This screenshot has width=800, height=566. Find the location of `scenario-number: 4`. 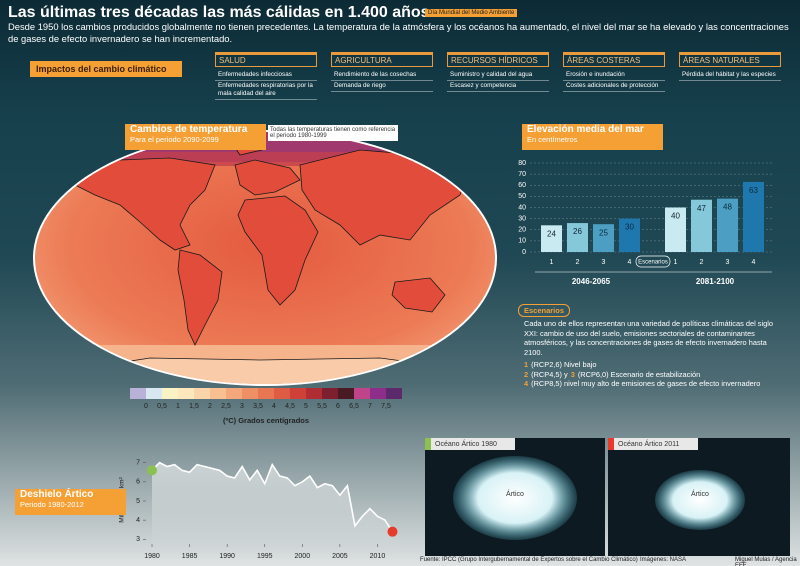

scenario-number: 4 is located at coordinates (526, 383).